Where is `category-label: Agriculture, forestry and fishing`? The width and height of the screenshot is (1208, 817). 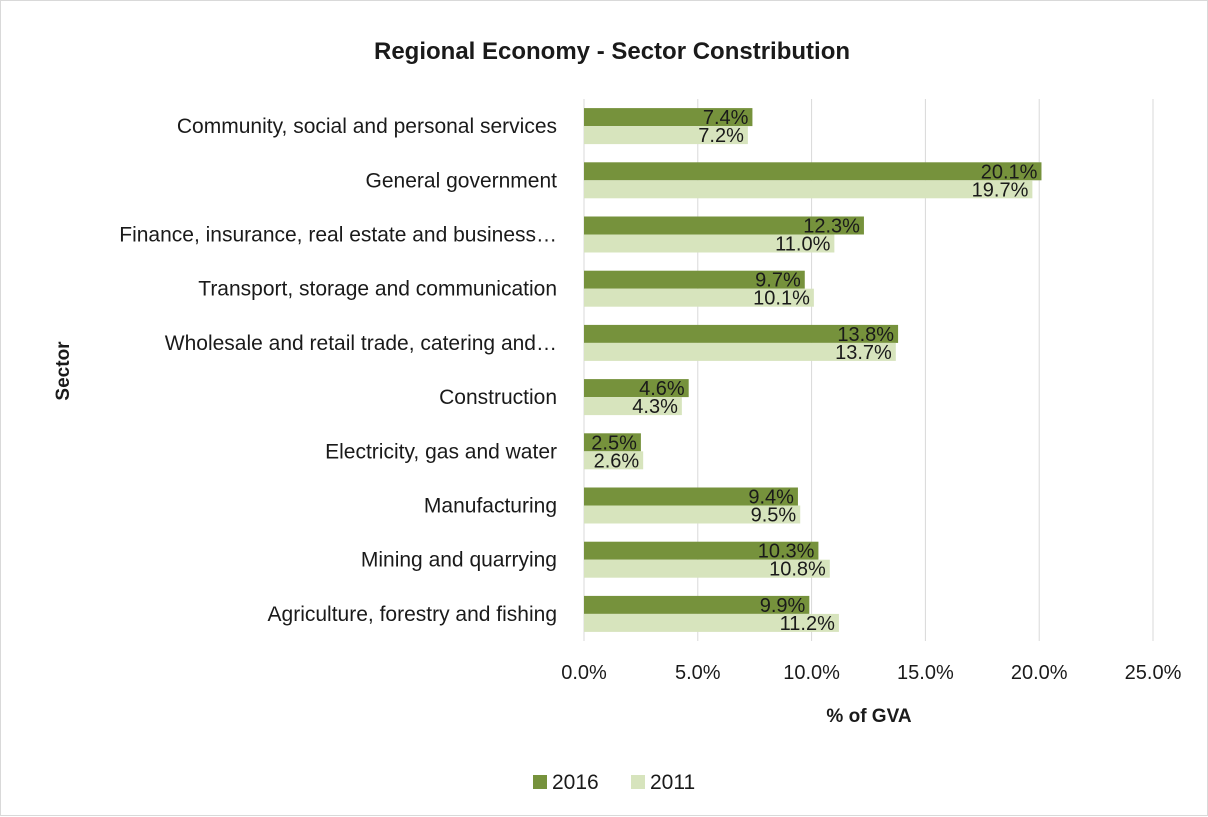 category-label: Agriculture, forestry and fishing is located at coordinates (412, 614).